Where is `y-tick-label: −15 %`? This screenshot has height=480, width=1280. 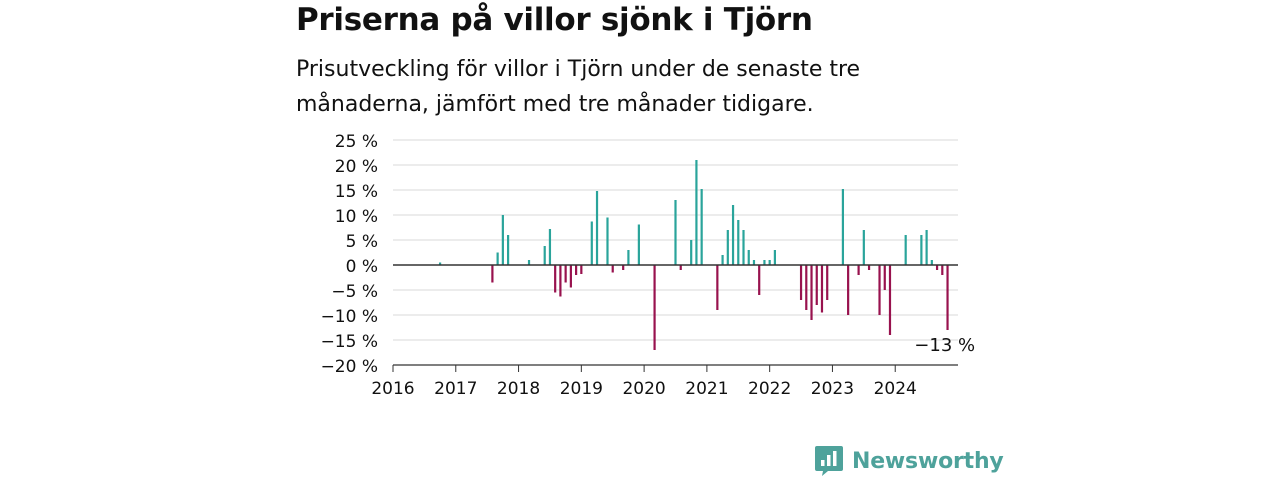
y-tick-label: −15 % is located at coordinates (349, 342).